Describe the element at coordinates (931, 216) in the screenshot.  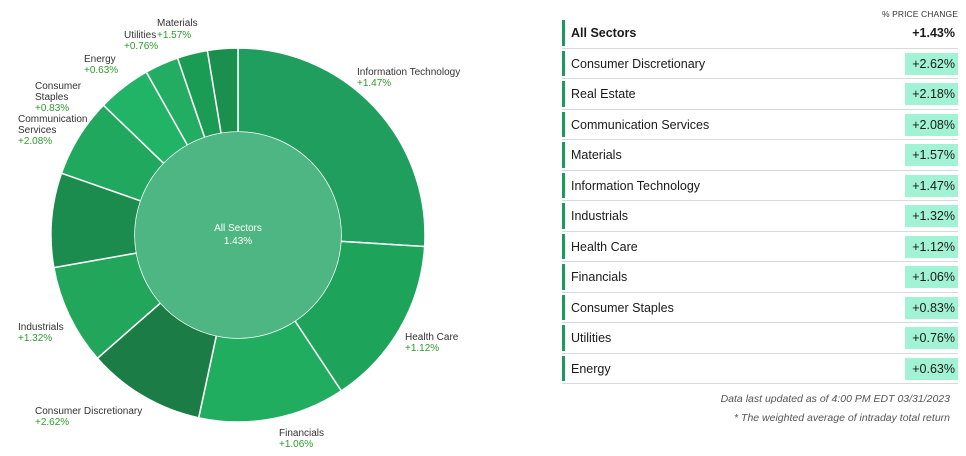
I see `row-value: +1.32%` at that location.